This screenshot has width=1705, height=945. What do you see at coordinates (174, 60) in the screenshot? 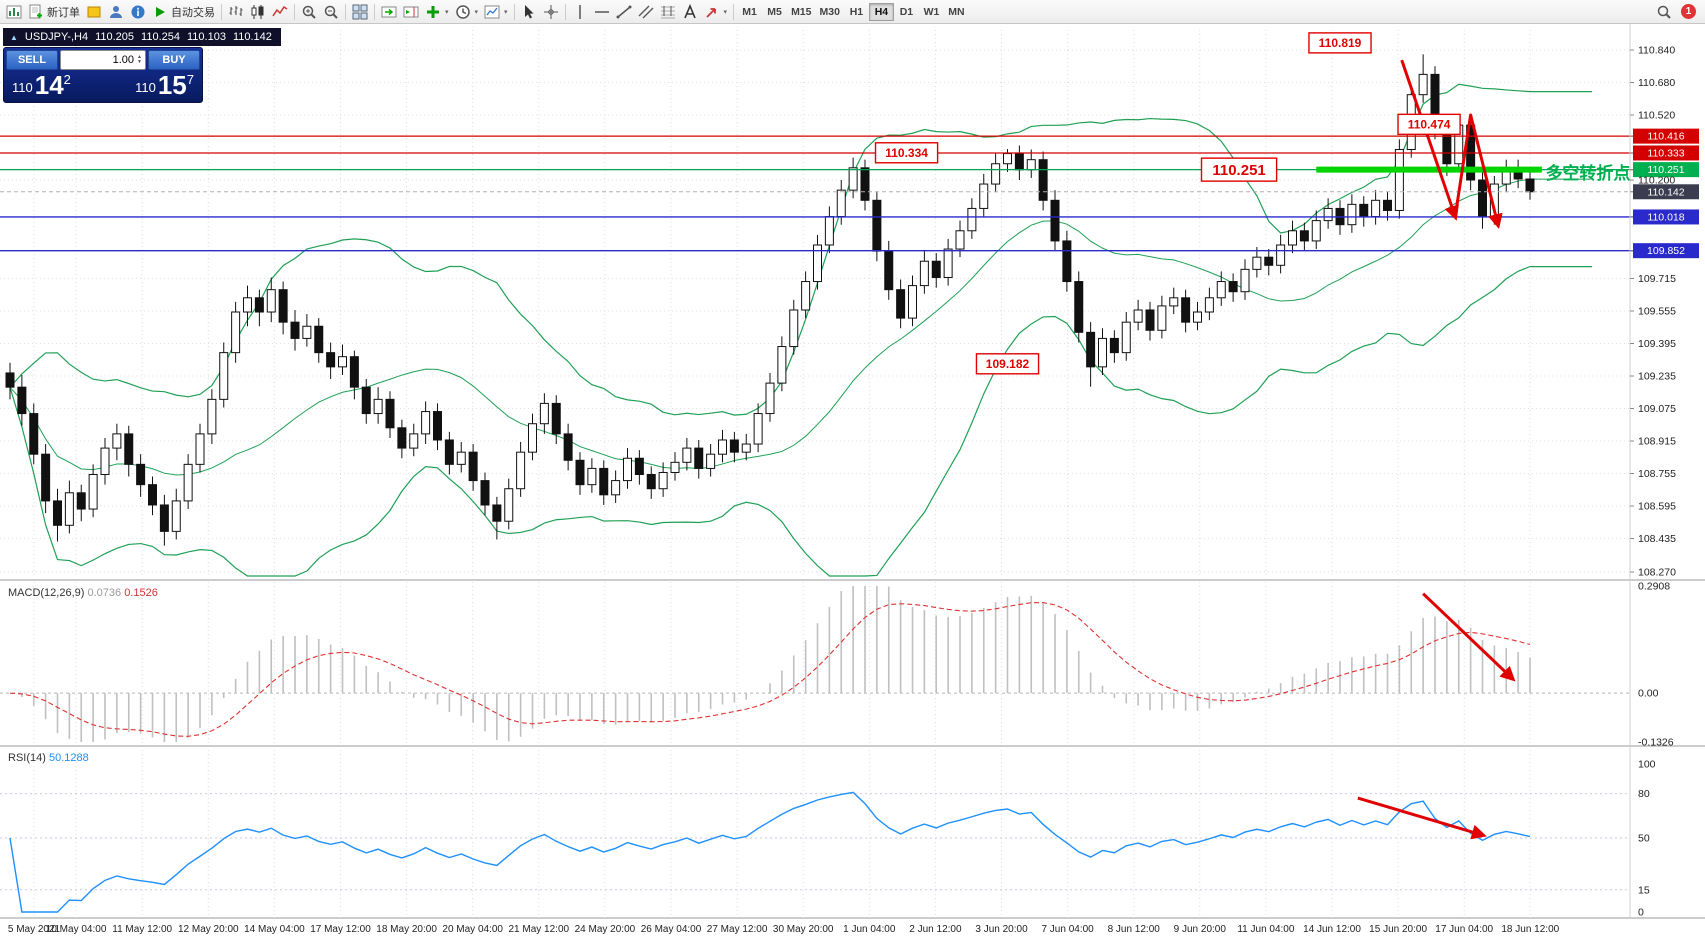
I see `buy-button: BUY` at bounding box center [174, 60].